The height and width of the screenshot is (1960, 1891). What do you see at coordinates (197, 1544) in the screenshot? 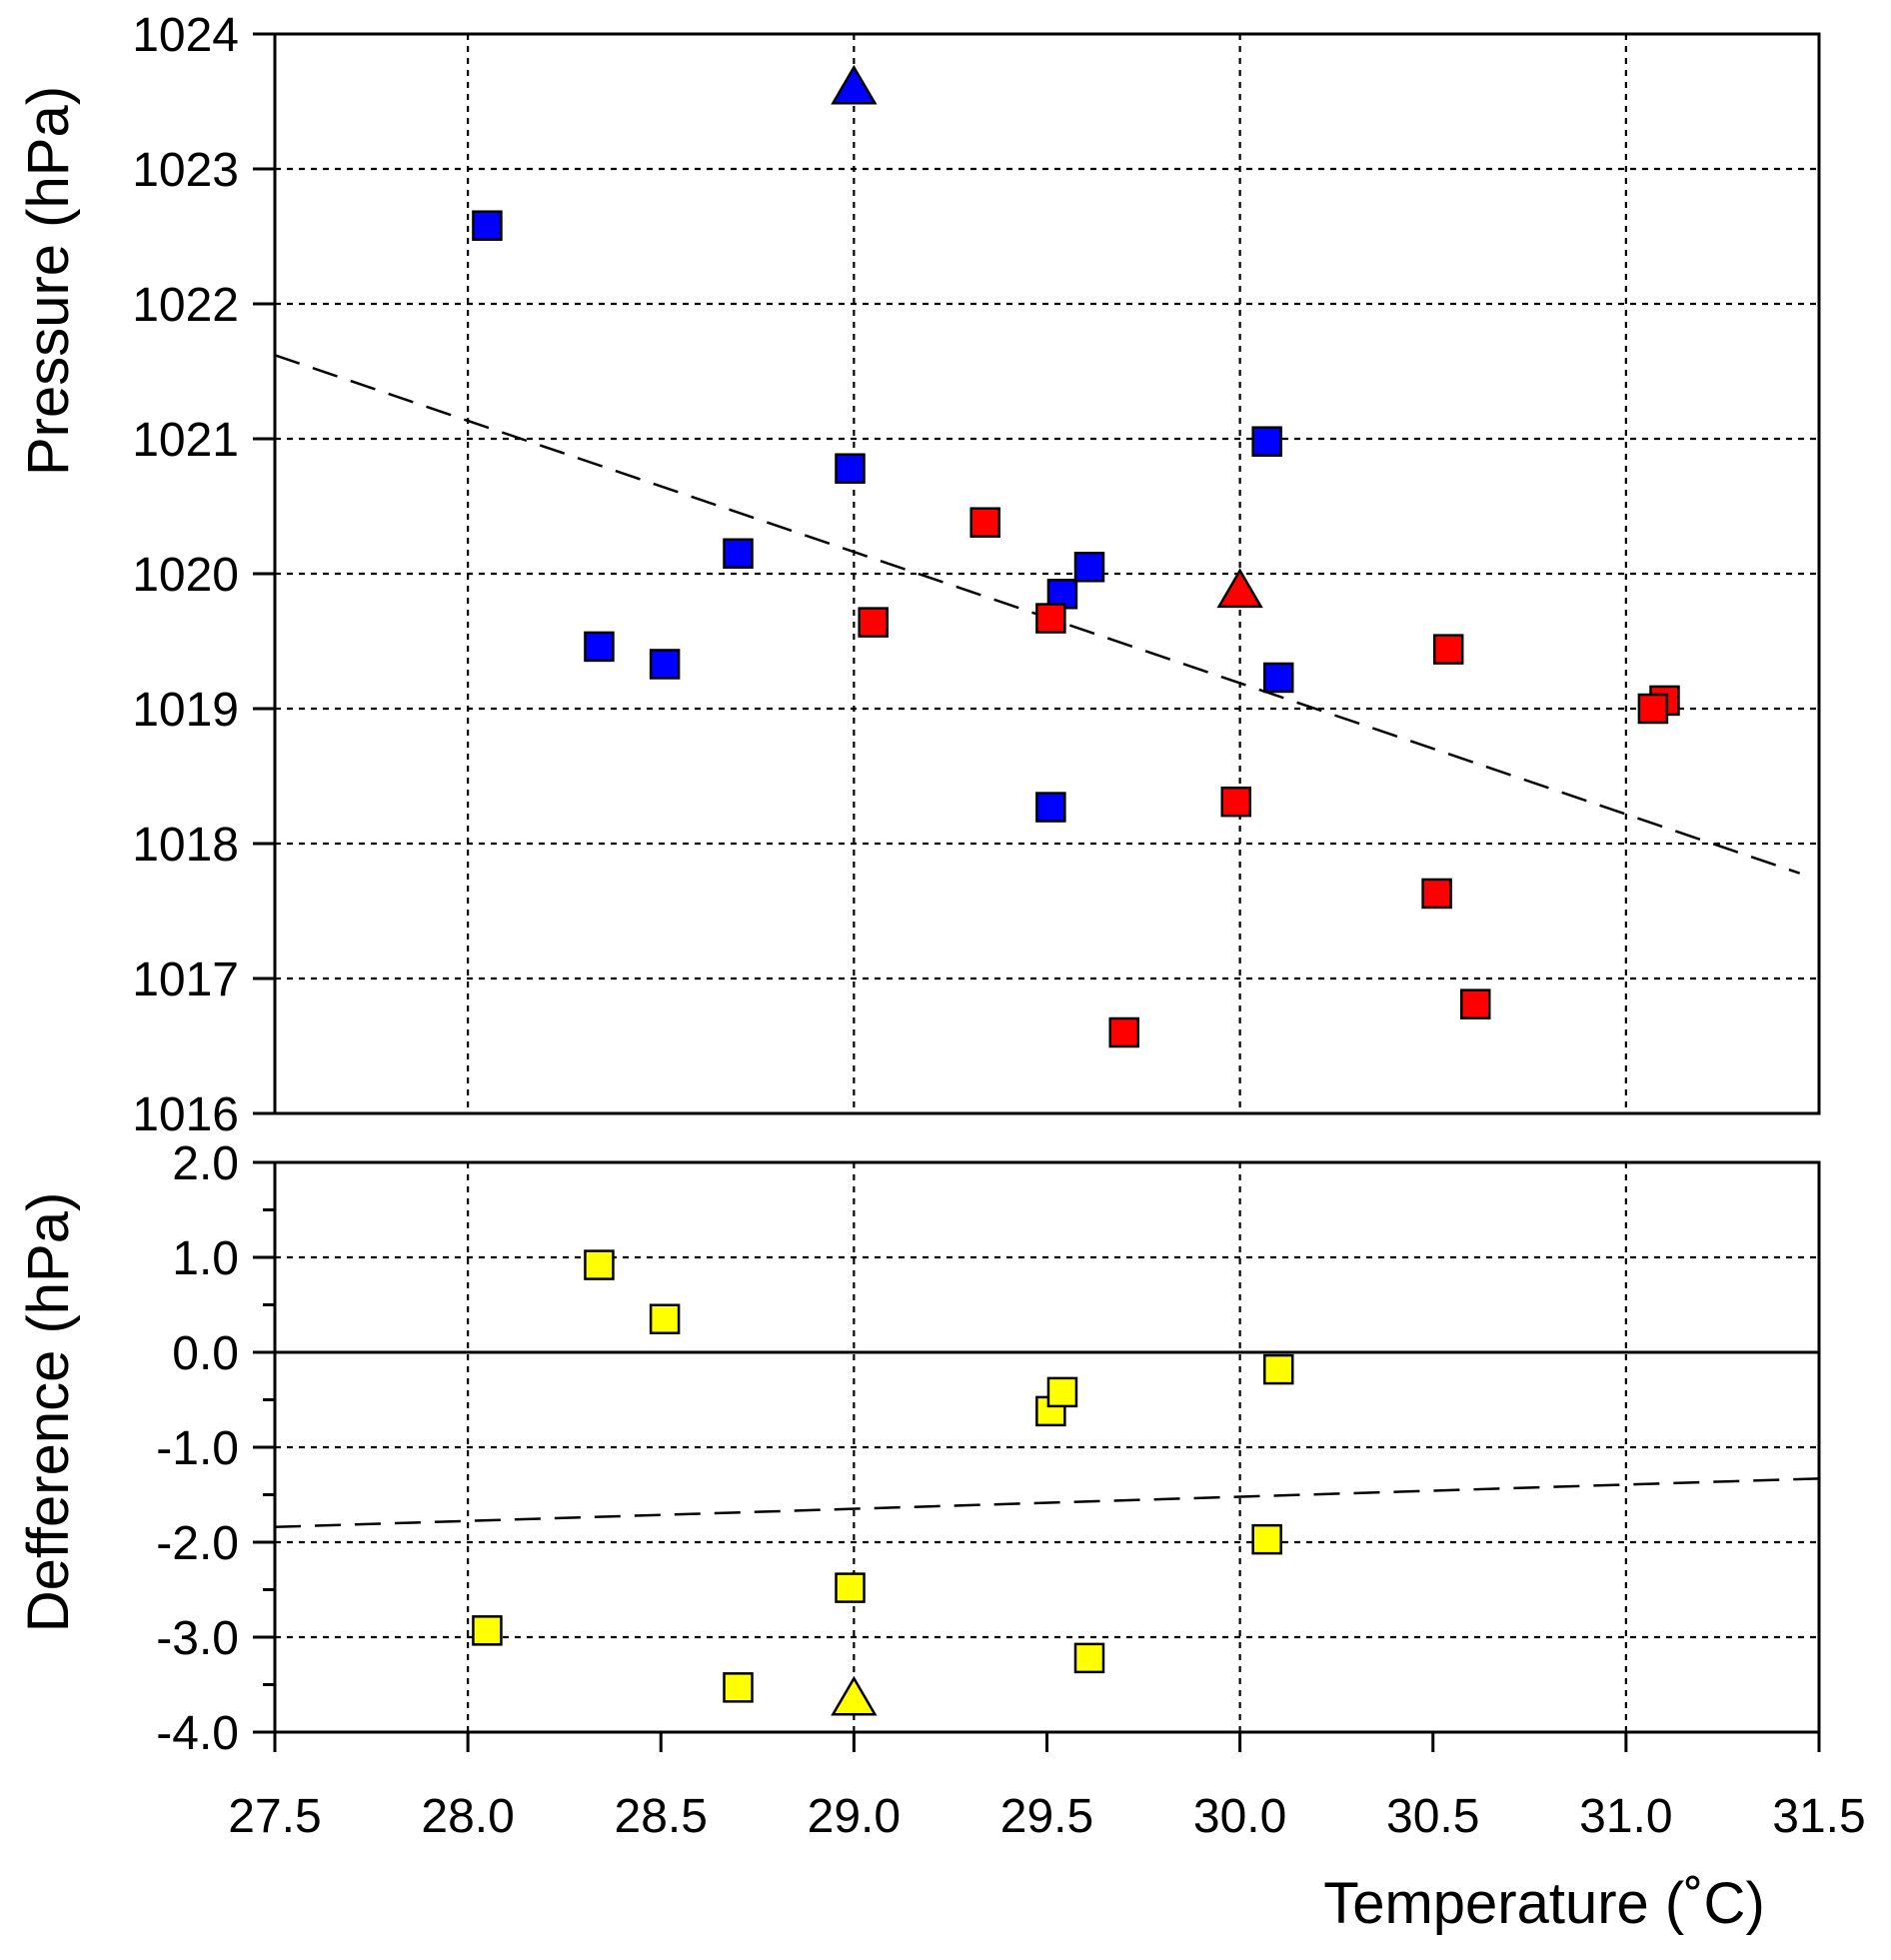
I see `y-tick-label: -2.0` at bounding box center [197, 1544].